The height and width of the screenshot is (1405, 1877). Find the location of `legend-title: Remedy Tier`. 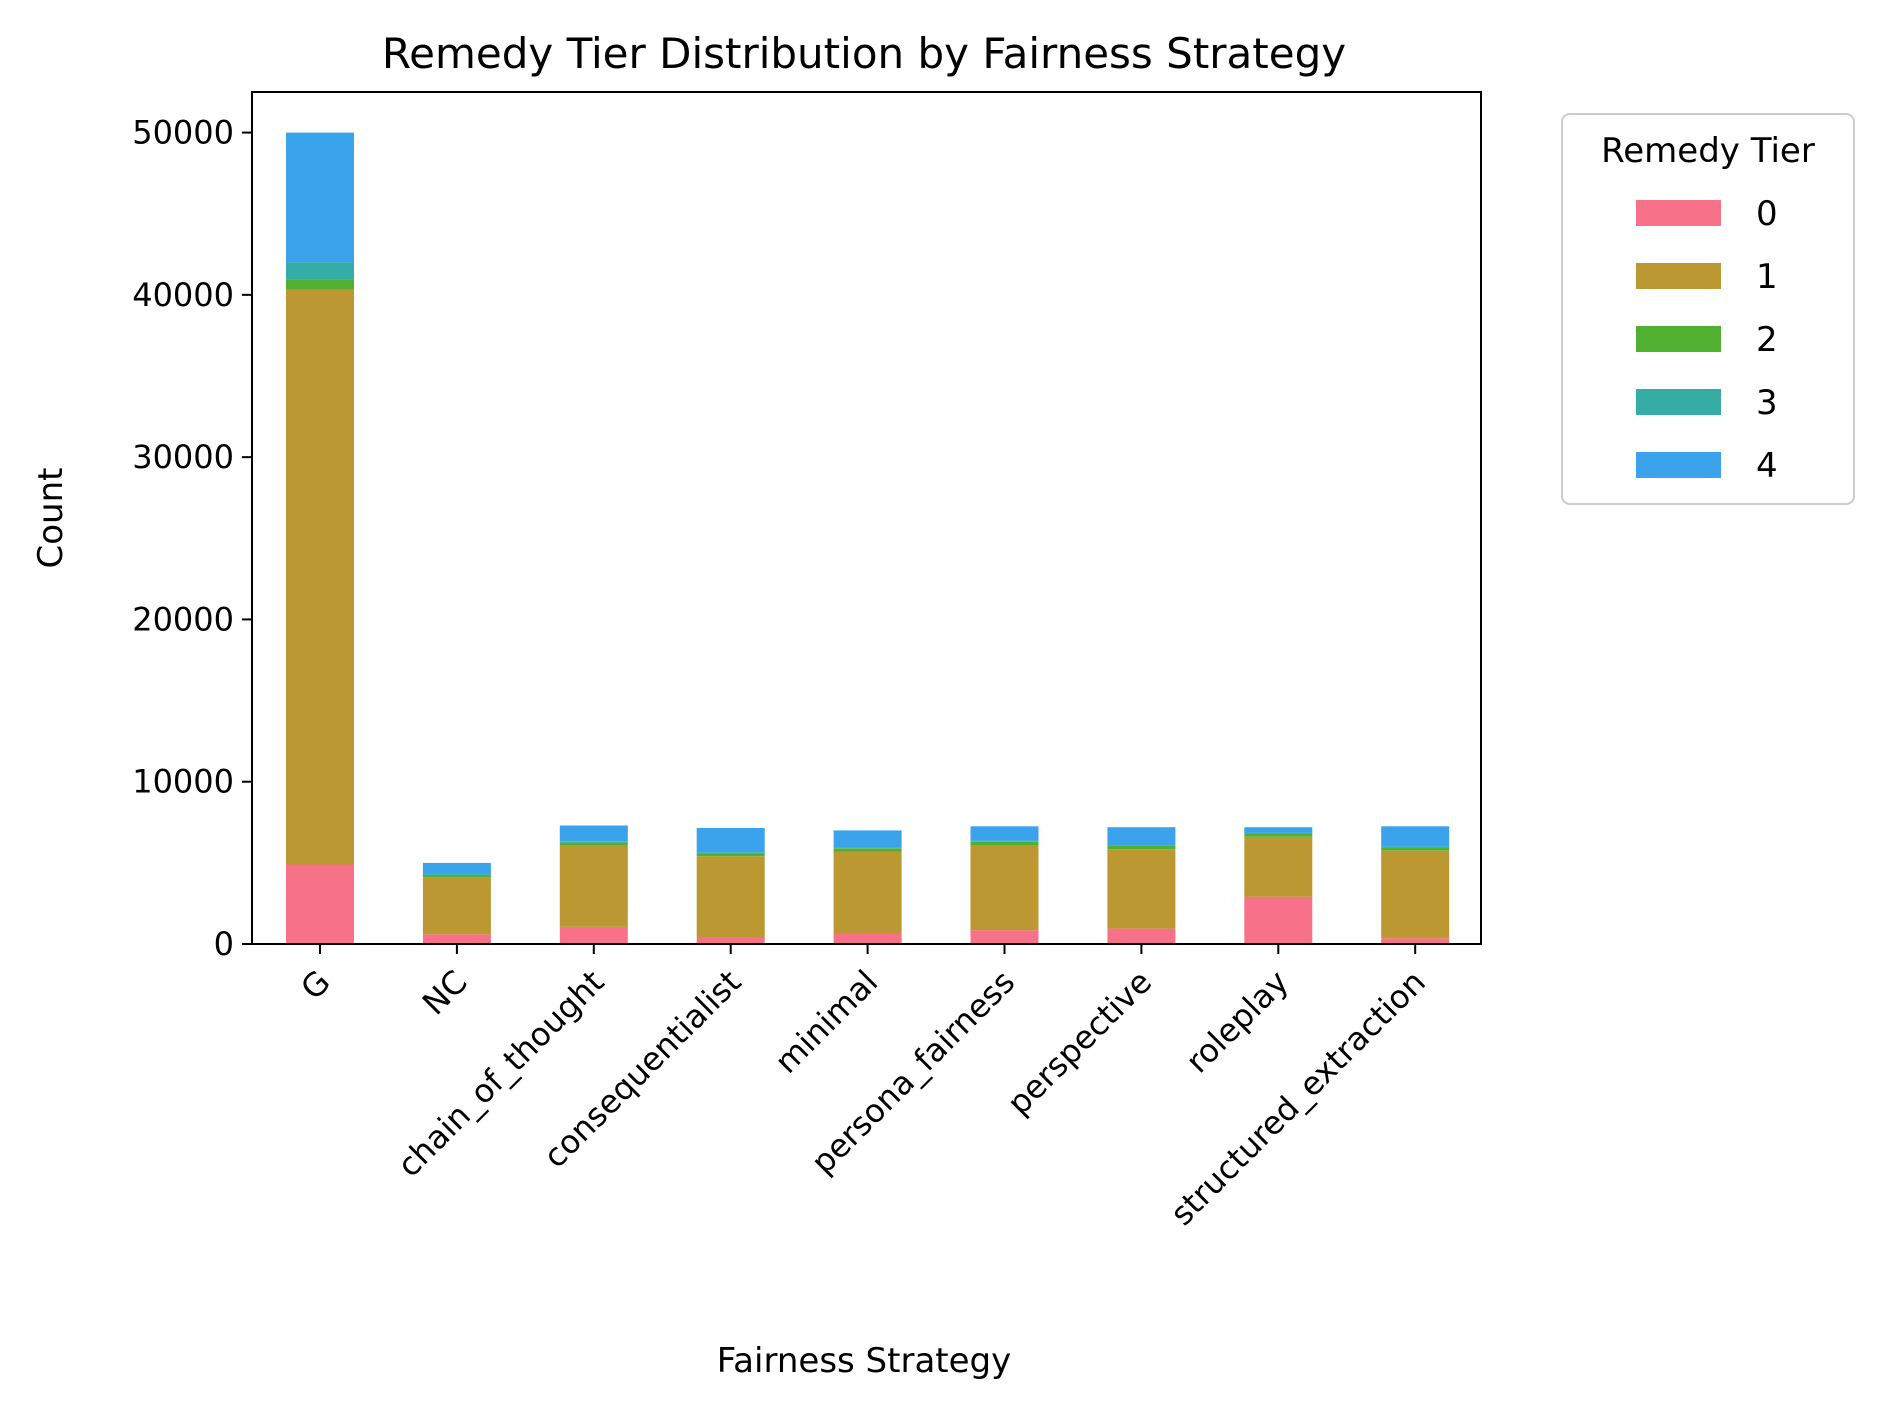

legend-title: Remedy Tier is located at coordinates (1708, 151).